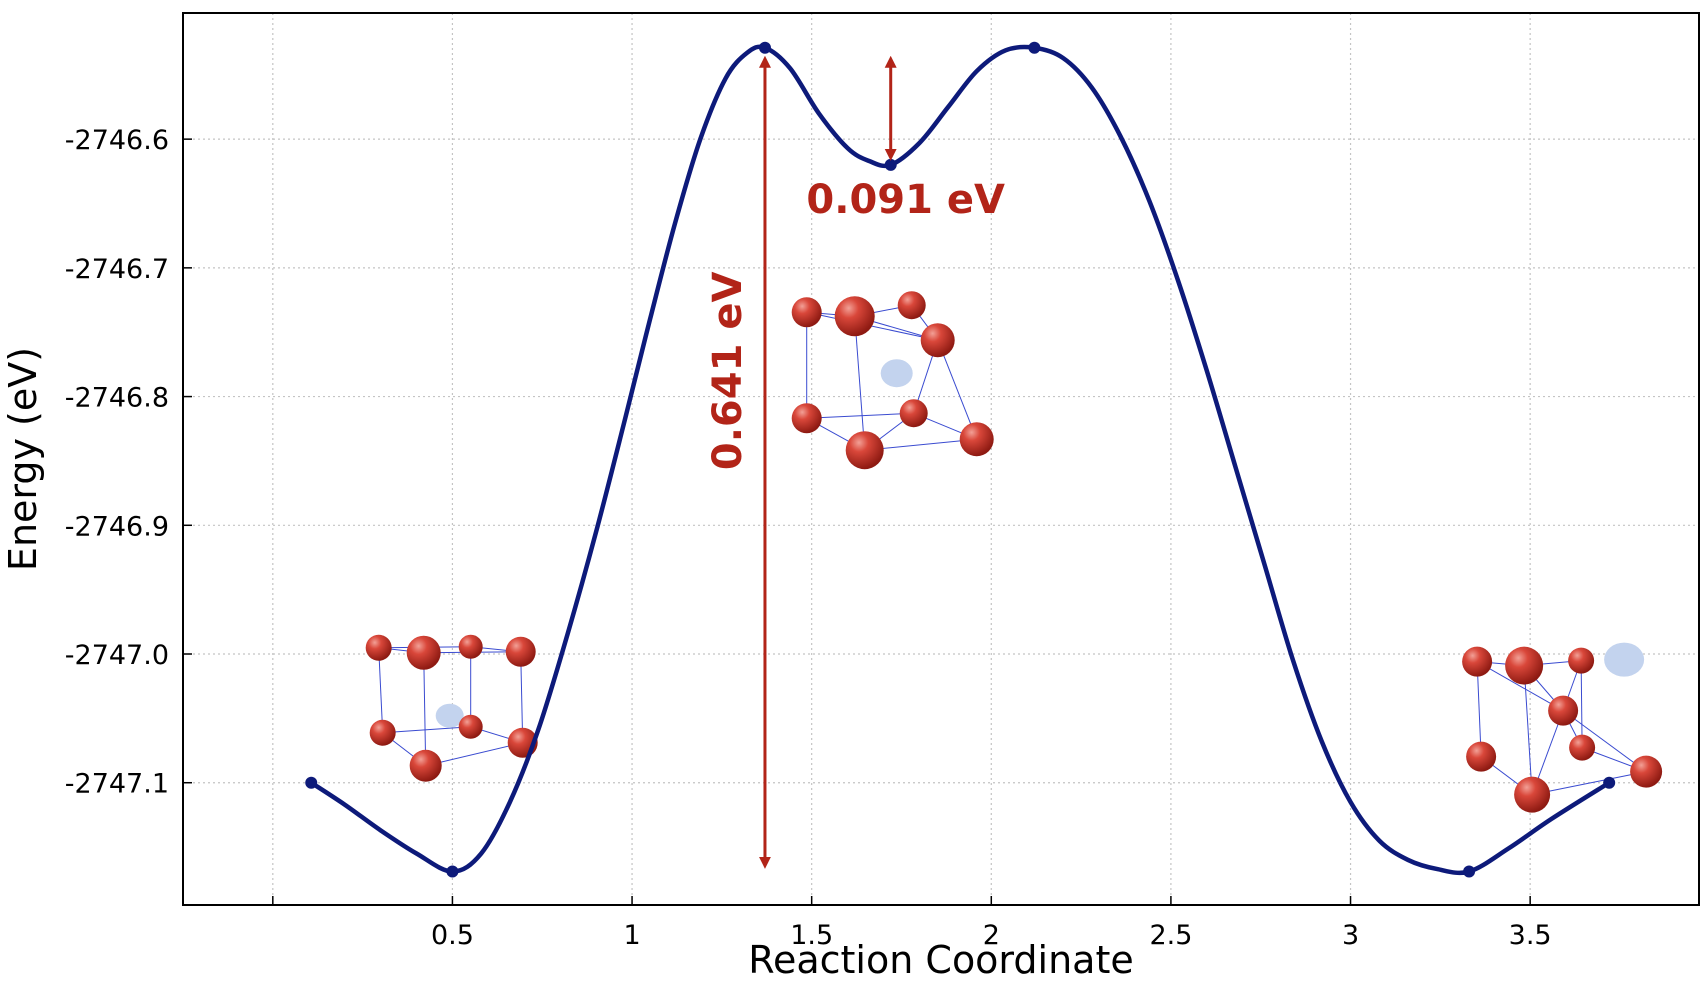 The width and height of the screenshot is (1703, 1008). Describe the element at coordinates (117, 526) in the screenshot. I see `y-tick-label: -2746.9` at that location.